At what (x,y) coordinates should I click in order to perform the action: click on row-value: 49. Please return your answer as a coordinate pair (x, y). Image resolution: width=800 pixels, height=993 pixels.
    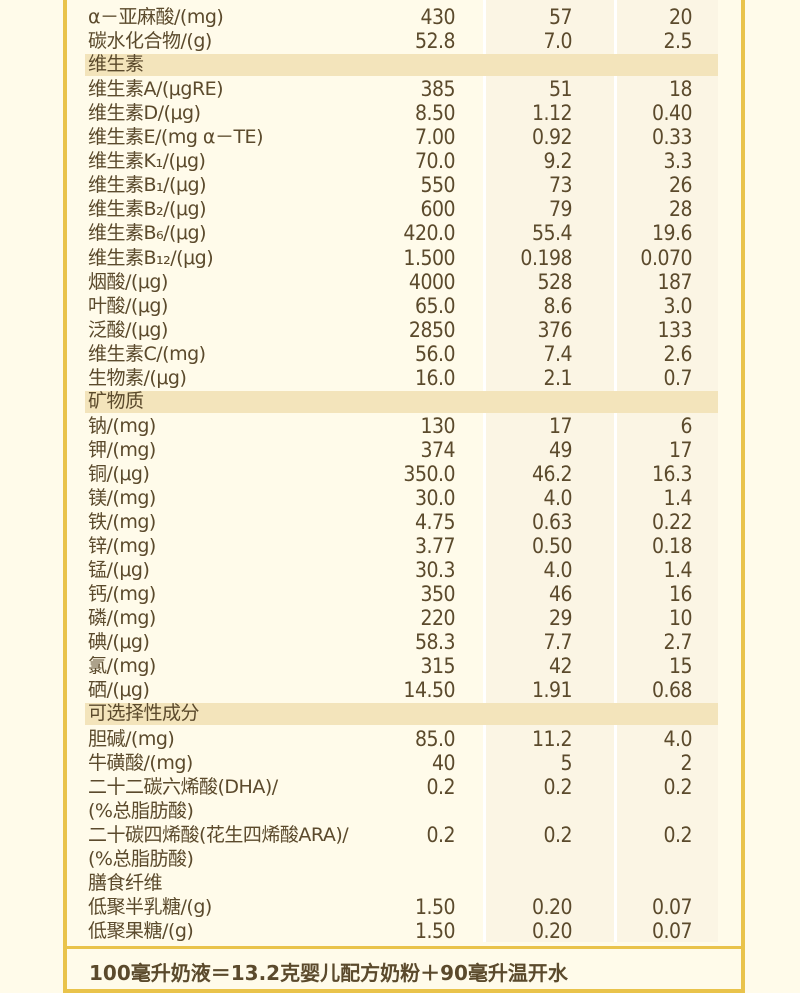
    Looking at the image, I should click on (560, 449).